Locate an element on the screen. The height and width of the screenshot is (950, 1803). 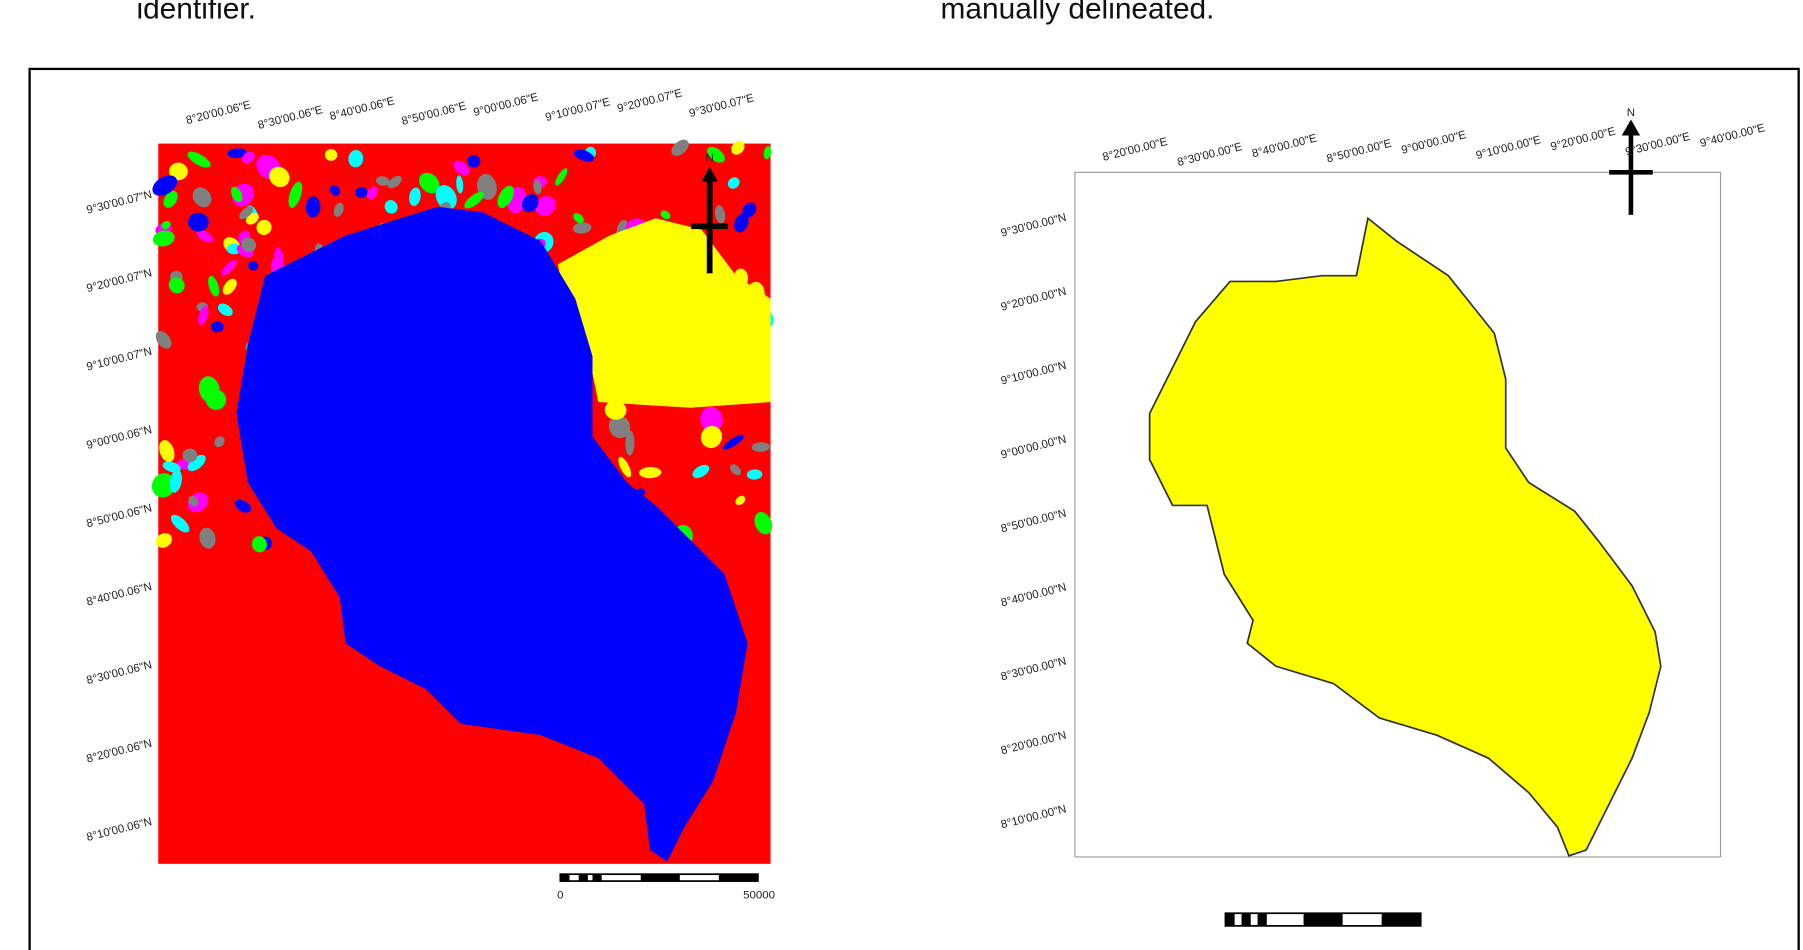
longitude-label: 8°40'00.00"E is located at coordinates (1285, 147).